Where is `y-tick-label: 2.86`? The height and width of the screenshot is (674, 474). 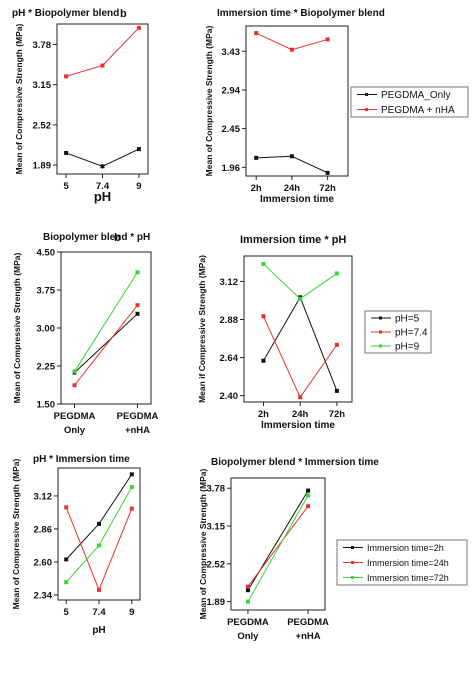 y-tick-label: 2.86 is located at coordinates (43, 529).